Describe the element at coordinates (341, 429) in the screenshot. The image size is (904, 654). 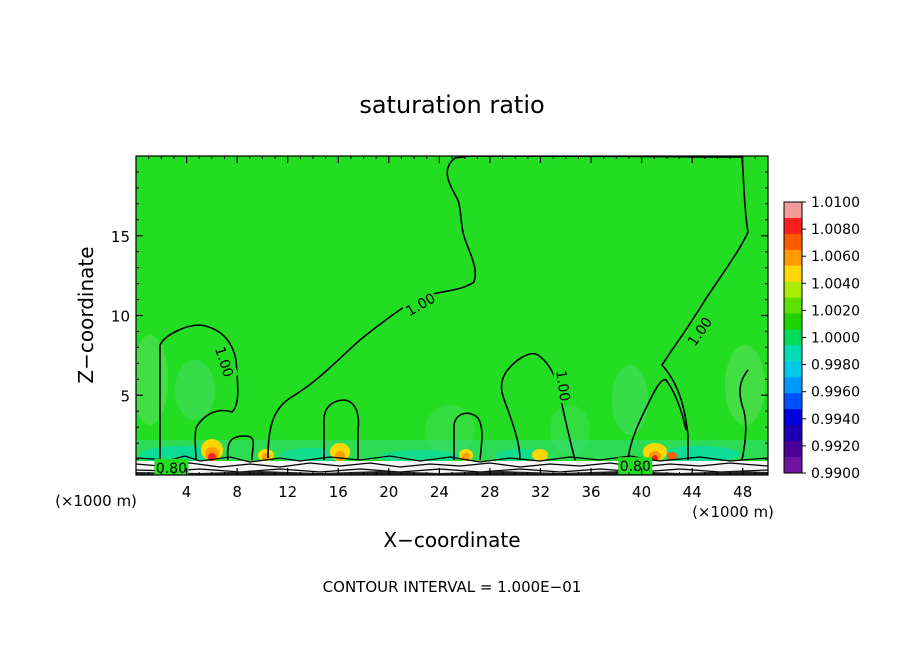
I see `contour-1.00-cell-16` at that location.